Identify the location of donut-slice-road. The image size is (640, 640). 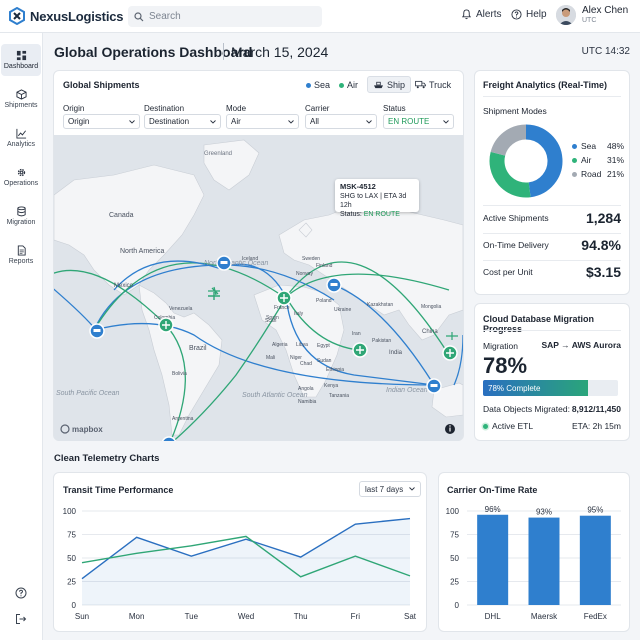
(508, 140).